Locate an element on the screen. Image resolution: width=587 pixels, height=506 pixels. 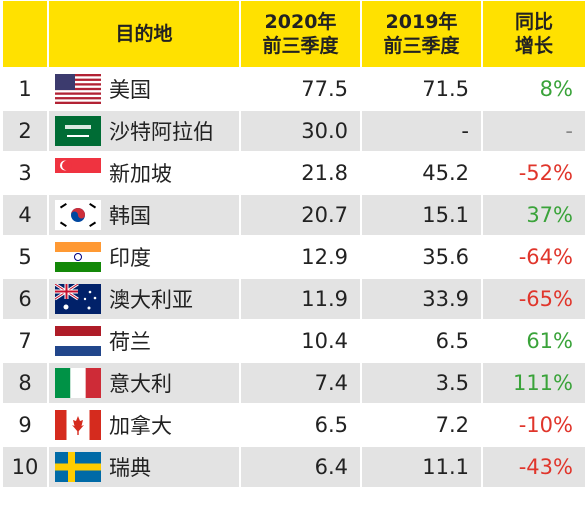
country-wrap: 新加坡 is located at coordinates (144, 173).